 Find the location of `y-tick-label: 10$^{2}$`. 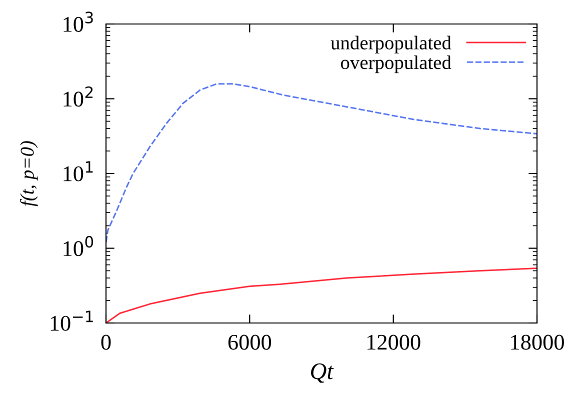

y-tick-label: 10$^{2}$ is located at coordinates (78, 96).